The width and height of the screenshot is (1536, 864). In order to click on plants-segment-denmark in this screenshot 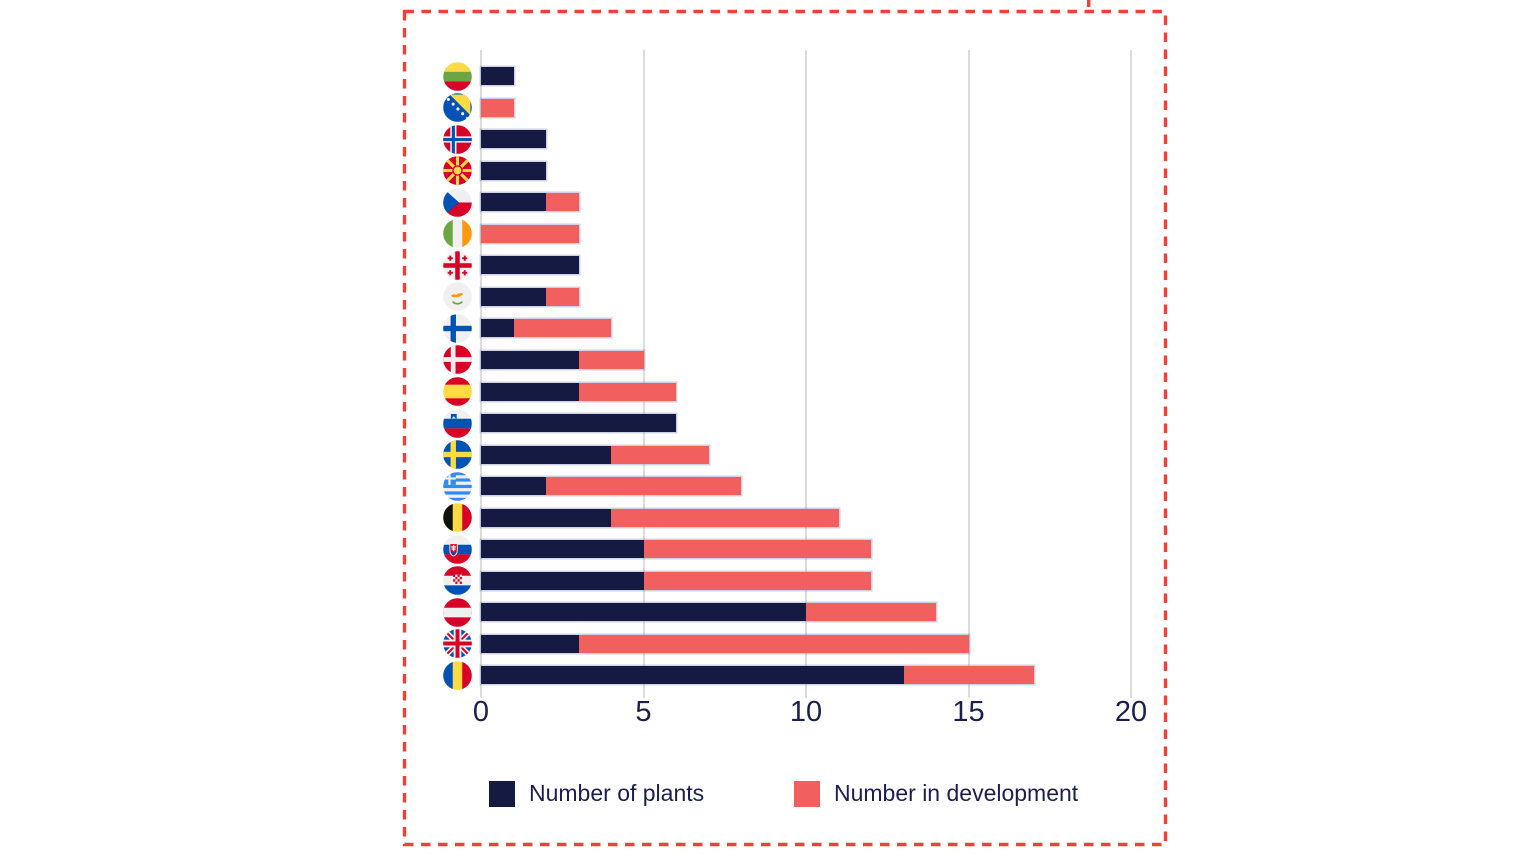, I will do `click(530, 359)`.